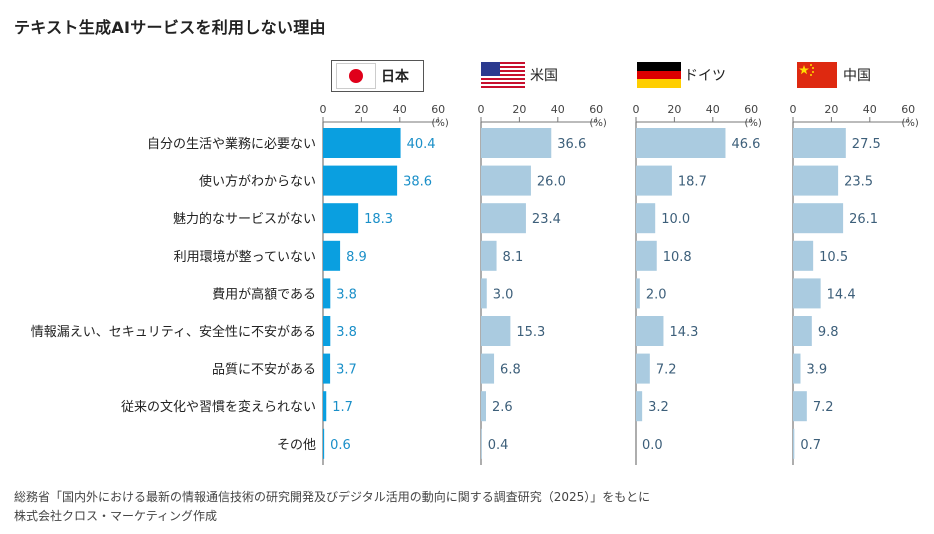  Describe the element at coordinates (173, 332) in the screenshot. I see `category-label-6: 情報漏えい、セキュリティ、安全性に不安がある` at that location.